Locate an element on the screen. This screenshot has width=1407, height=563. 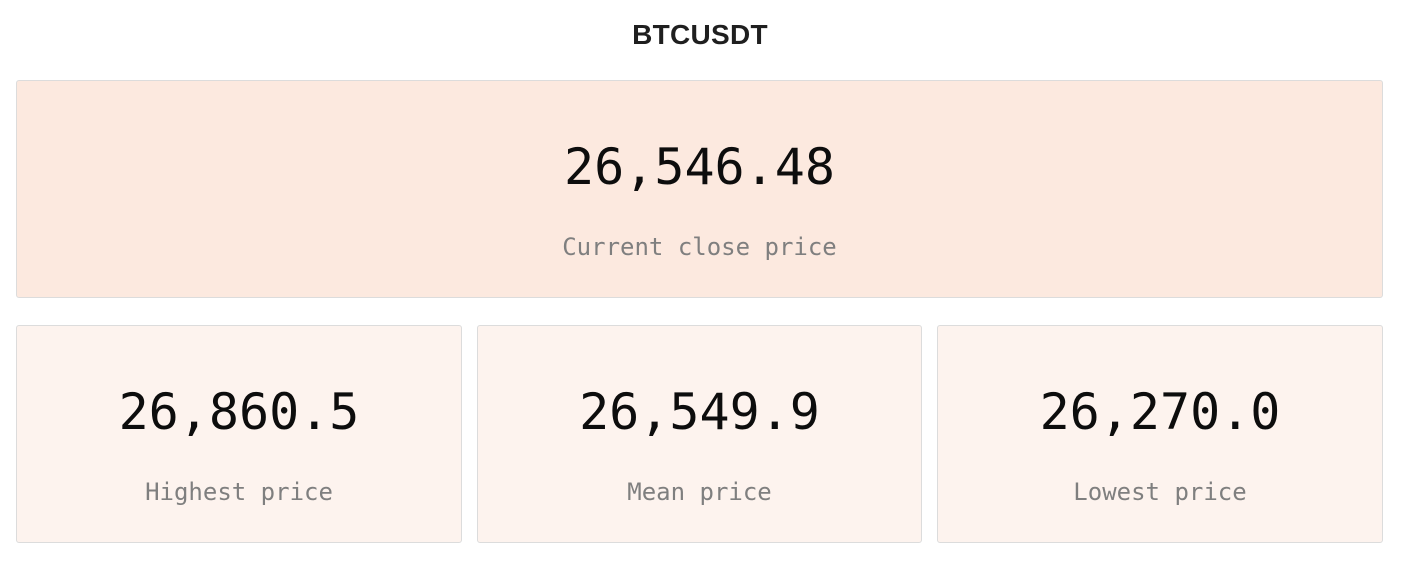
mean-price-value: 26,549.9 is located at coordinates (699, 412).